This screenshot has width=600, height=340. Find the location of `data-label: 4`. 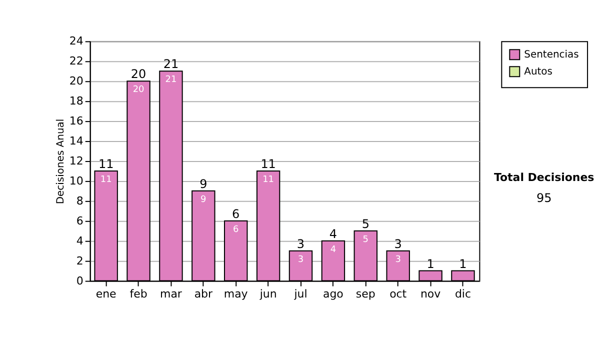

data-label: 4 is located at coordinates (333, 249).